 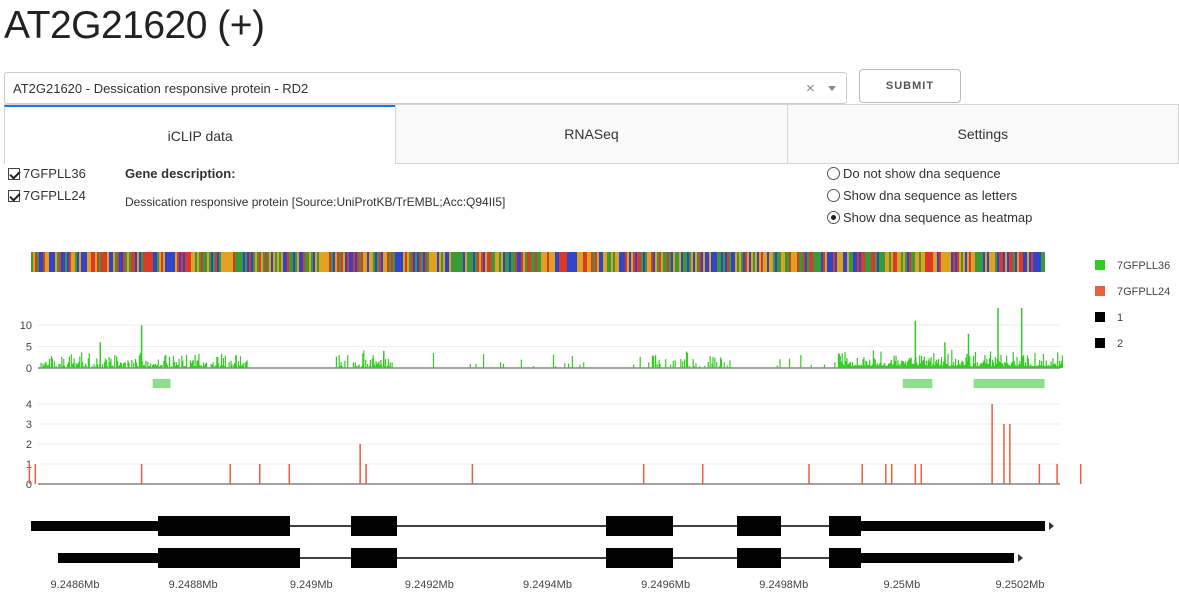 I want to click on dataset-checkbox-7gfpll24: 7GFPLL24, so click(x=47, y=195).